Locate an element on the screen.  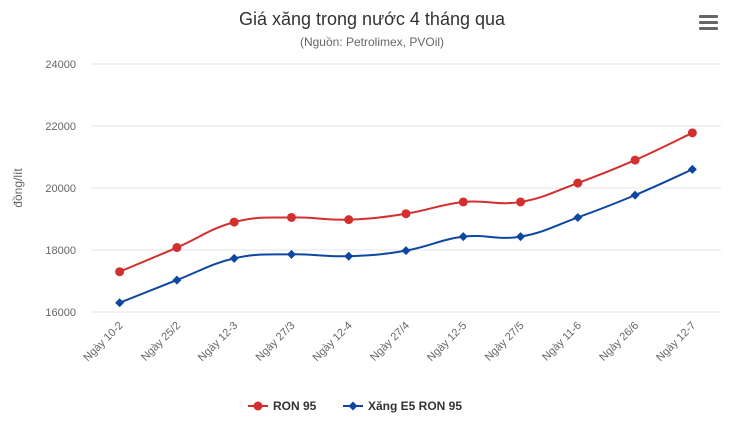
y-axis-ticks: 16000 18000 20000 22000 24000 is located at coordinates (60, 189).